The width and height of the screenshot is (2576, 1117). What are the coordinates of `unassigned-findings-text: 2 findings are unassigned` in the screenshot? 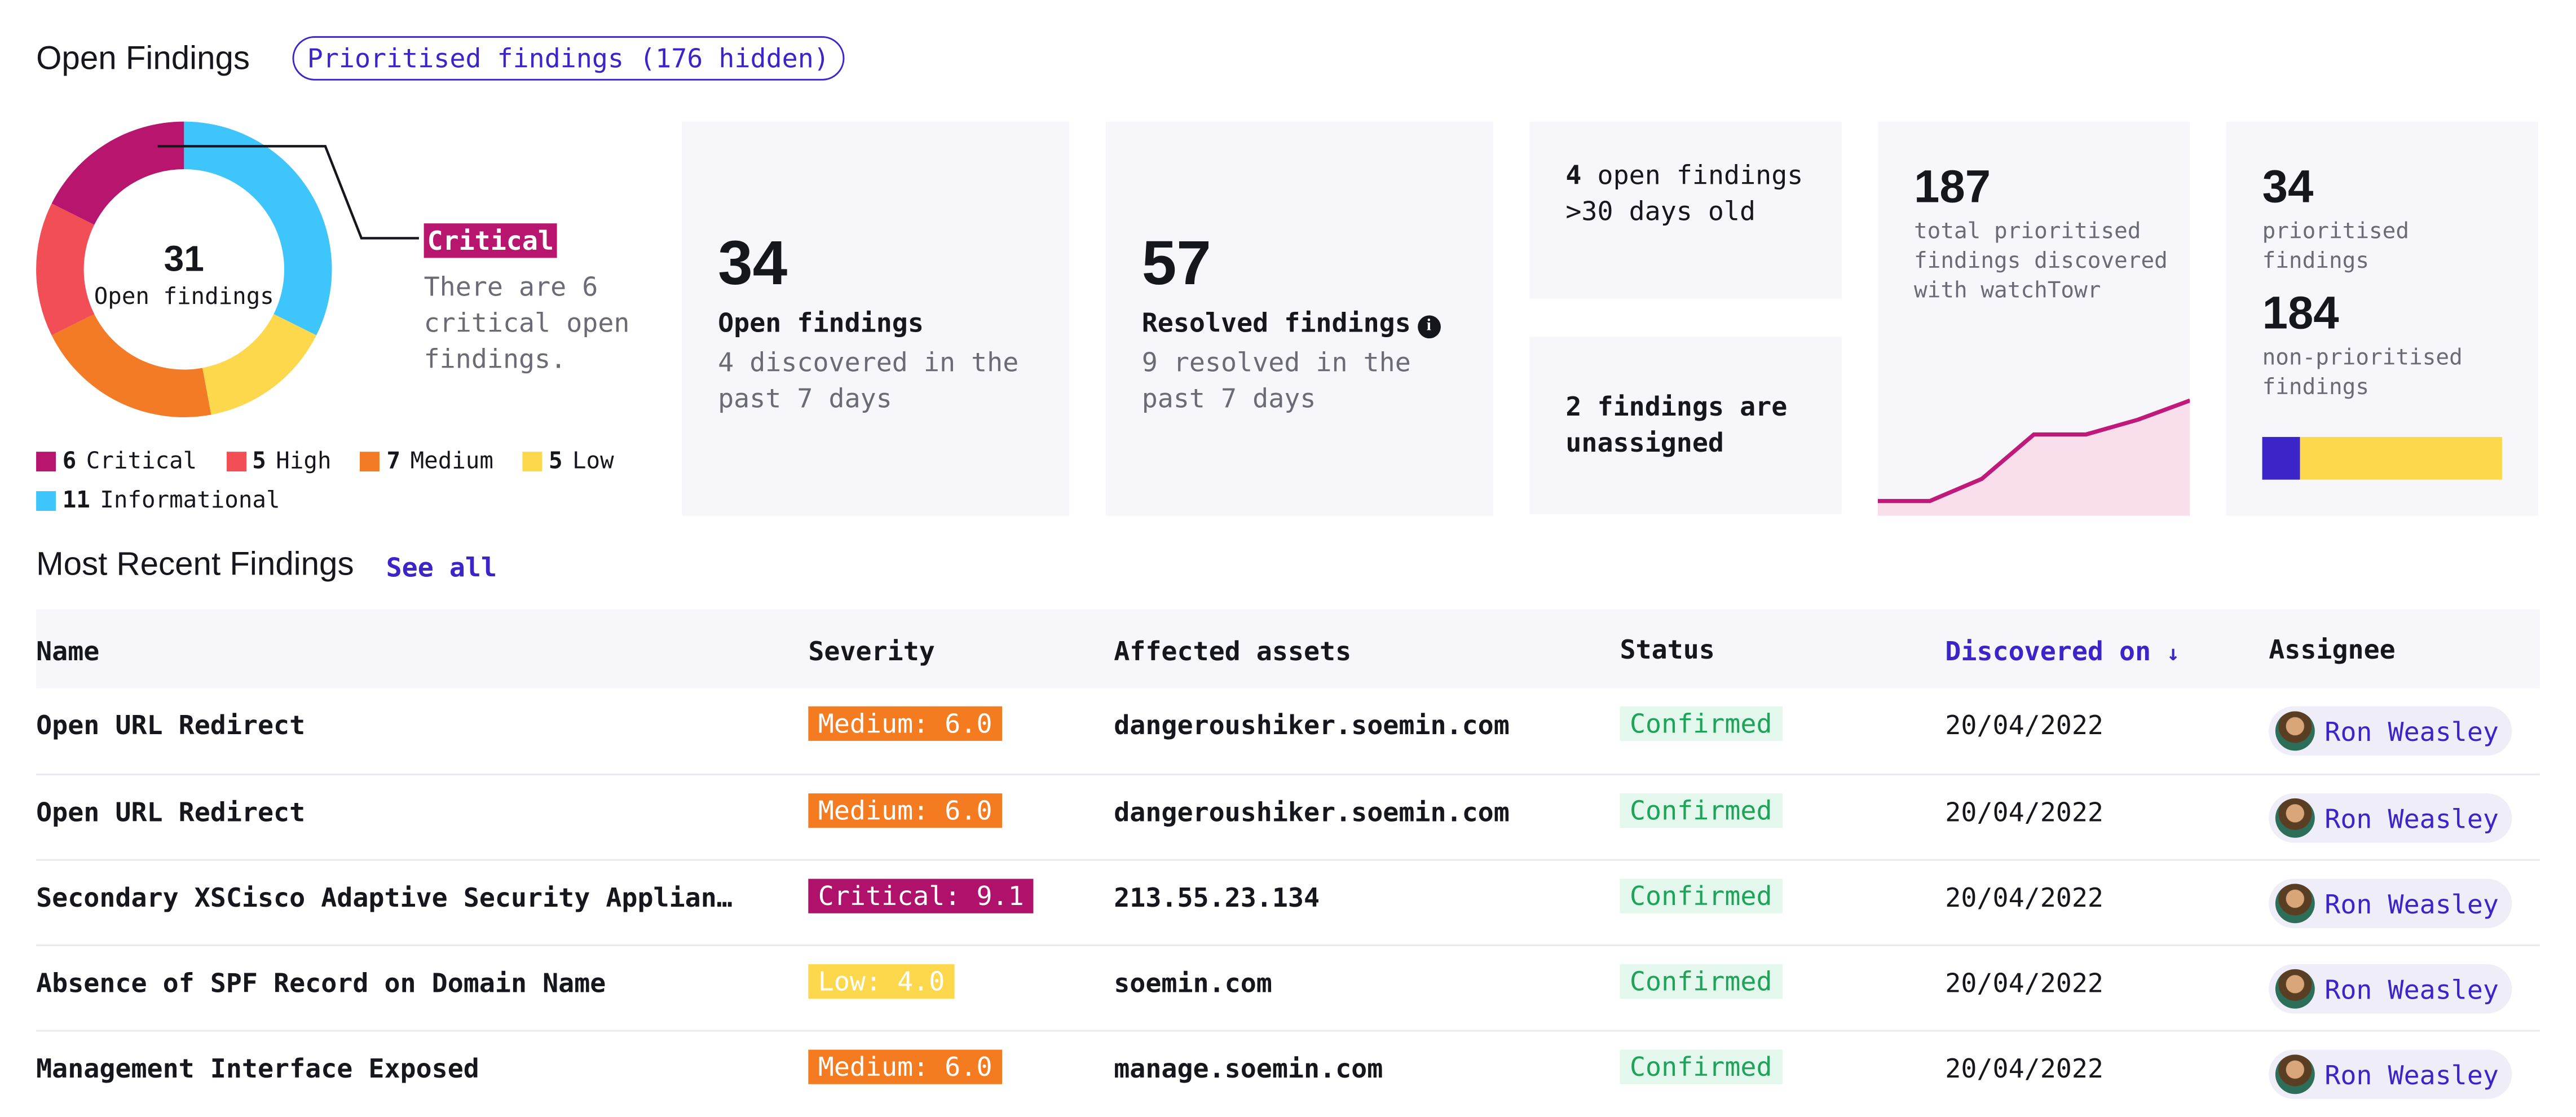 It's located at (1701, 425).